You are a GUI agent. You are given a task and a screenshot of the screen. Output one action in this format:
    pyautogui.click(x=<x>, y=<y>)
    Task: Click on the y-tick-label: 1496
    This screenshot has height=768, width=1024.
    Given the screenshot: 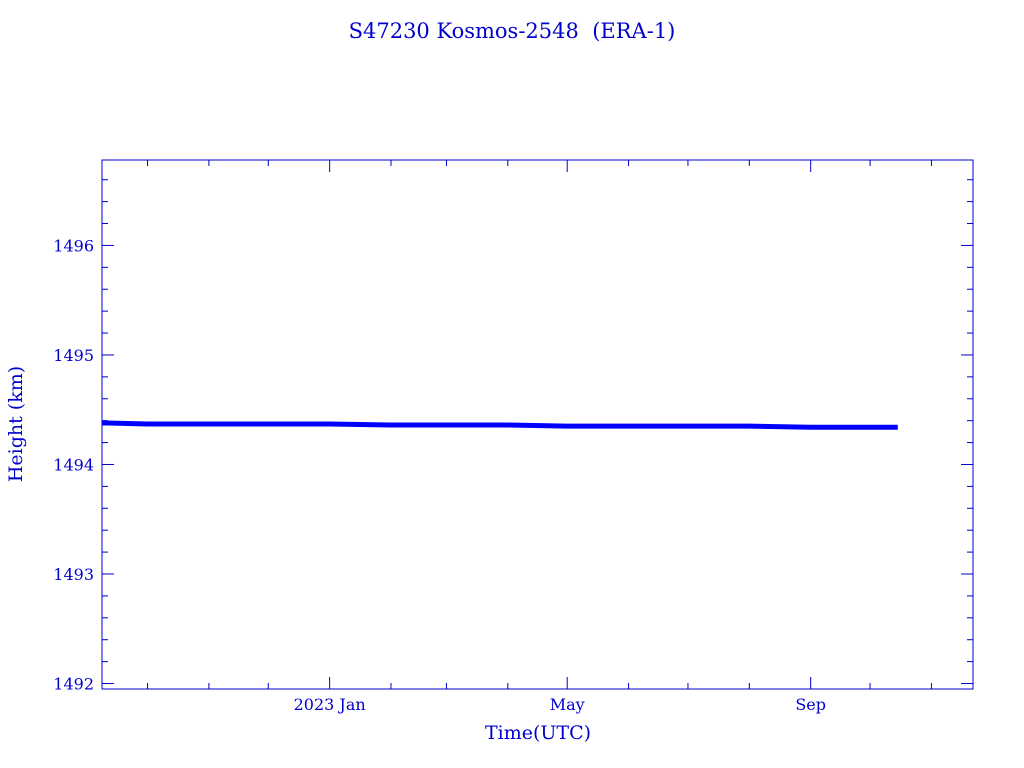 What is the action you would take?
    pyautogui.click(x=73, y=245)
    